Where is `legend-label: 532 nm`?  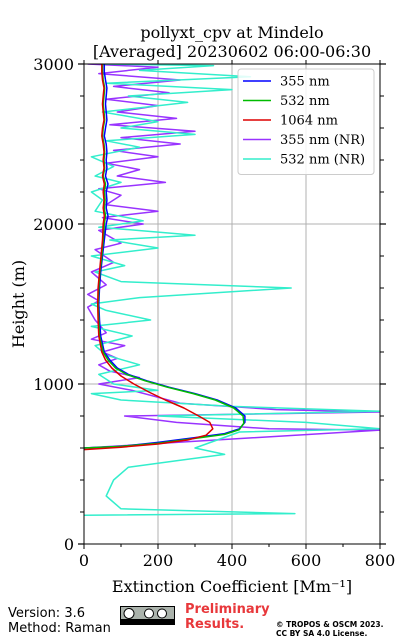 legend-label: 532 nm is located at coordinates (305, 101).